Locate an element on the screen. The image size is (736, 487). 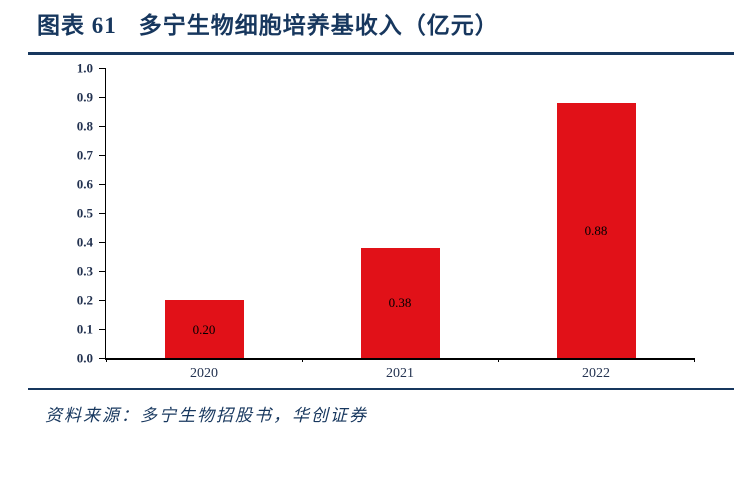
bar-value-label: 0.88 is located at coordinates (596, 230).